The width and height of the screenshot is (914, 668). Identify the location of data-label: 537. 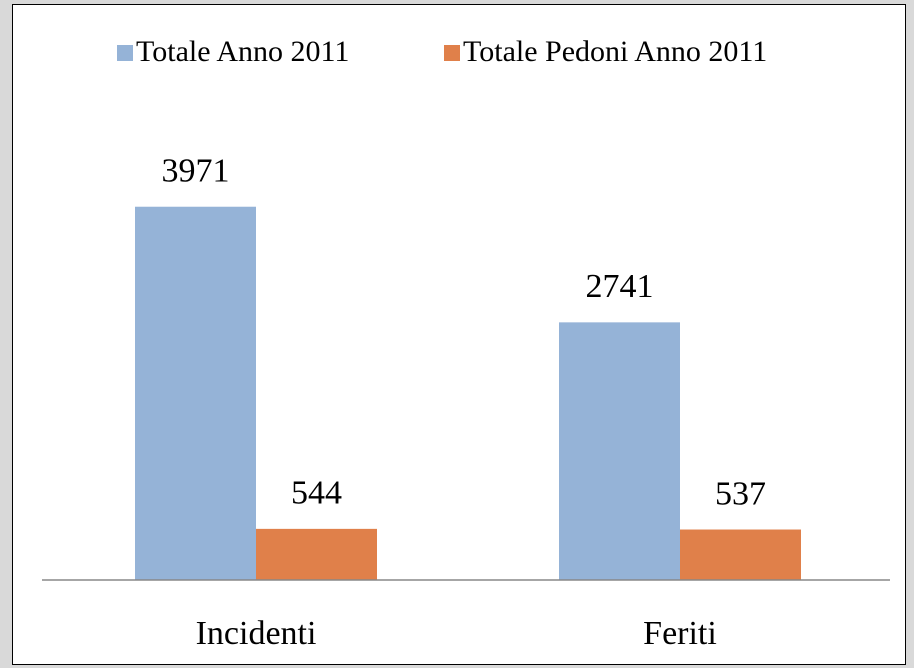
(740, 493).